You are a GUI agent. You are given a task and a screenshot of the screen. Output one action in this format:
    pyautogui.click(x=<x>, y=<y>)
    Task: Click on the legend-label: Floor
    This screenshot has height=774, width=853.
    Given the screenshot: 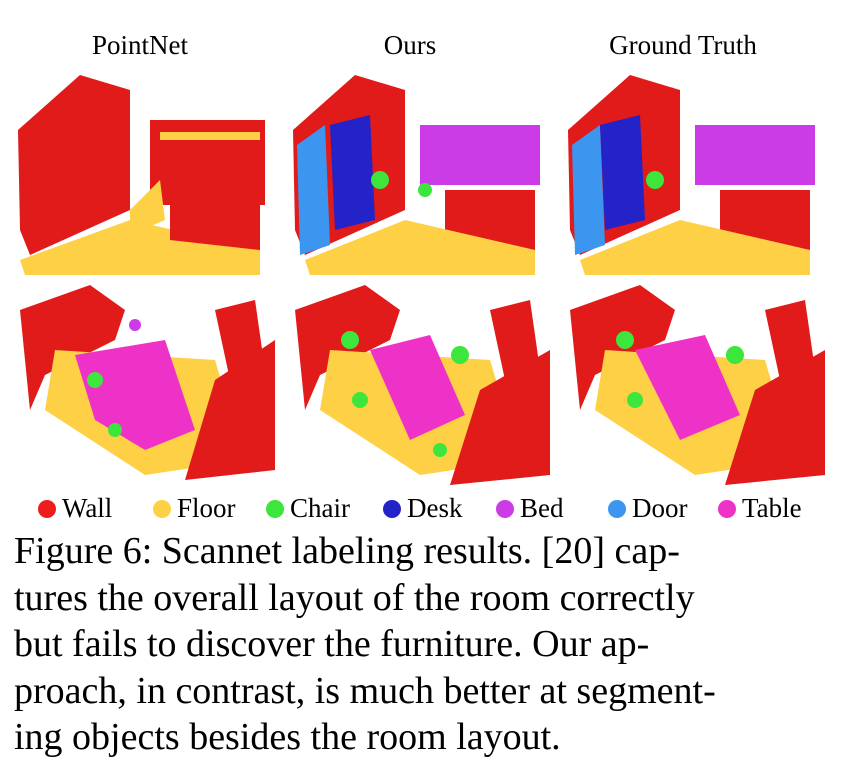 What is the action you would take?
    pyautogui.click(x=206, y=508)
    